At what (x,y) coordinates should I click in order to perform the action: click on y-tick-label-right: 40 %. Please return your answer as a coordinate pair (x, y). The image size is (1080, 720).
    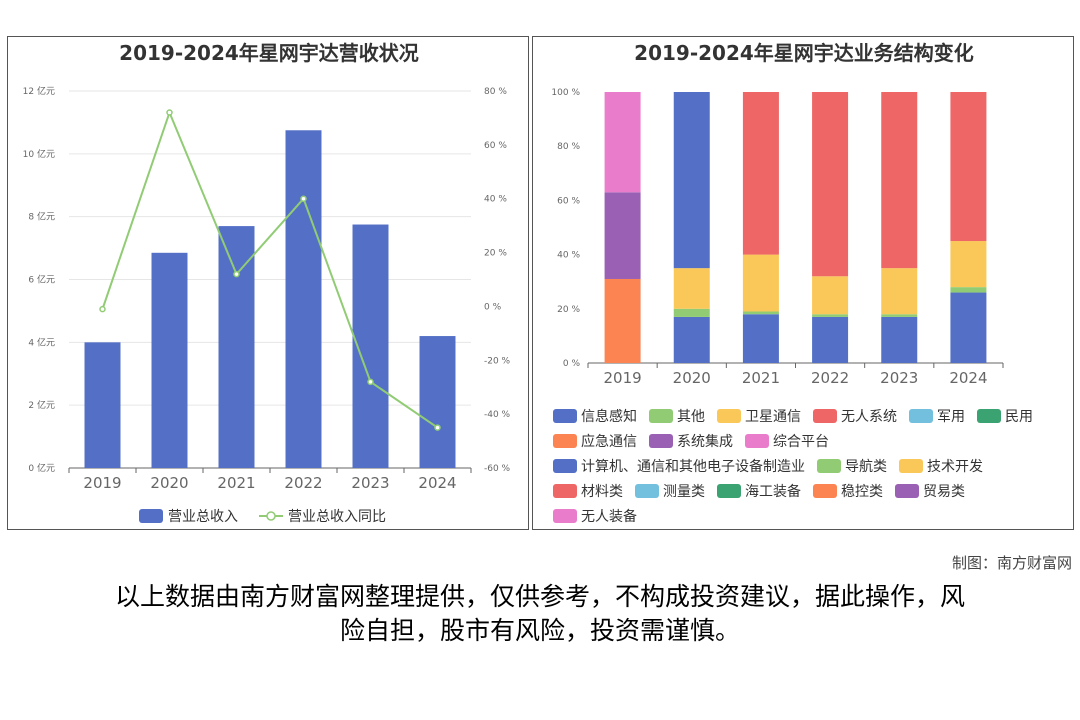
    Looking at the image, I should click on (495, 200).